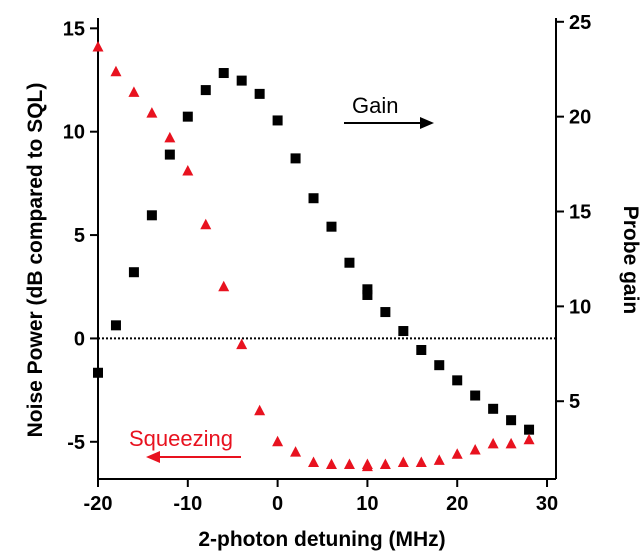 The image size is (642, 554). Describe the element at coordinates (457, 504) in the screenshot. I see `x-tick-label: 20` at that location.